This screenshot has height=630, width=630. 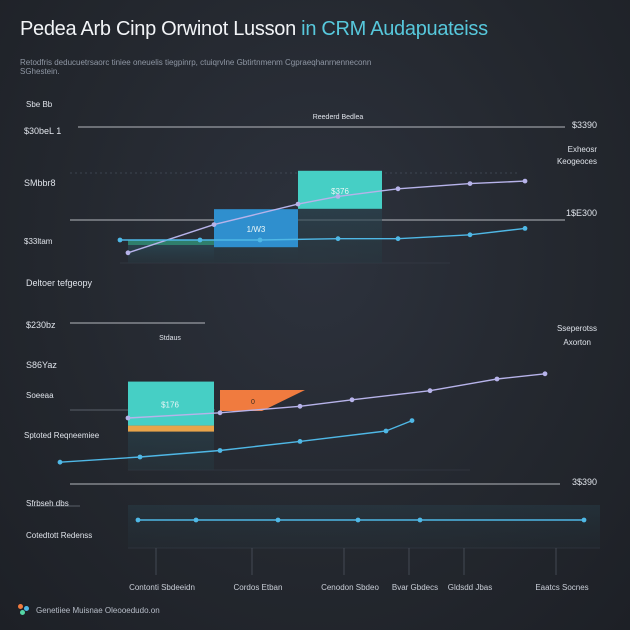 I want to click on p2-line-lower, so click(x=236, y=441).